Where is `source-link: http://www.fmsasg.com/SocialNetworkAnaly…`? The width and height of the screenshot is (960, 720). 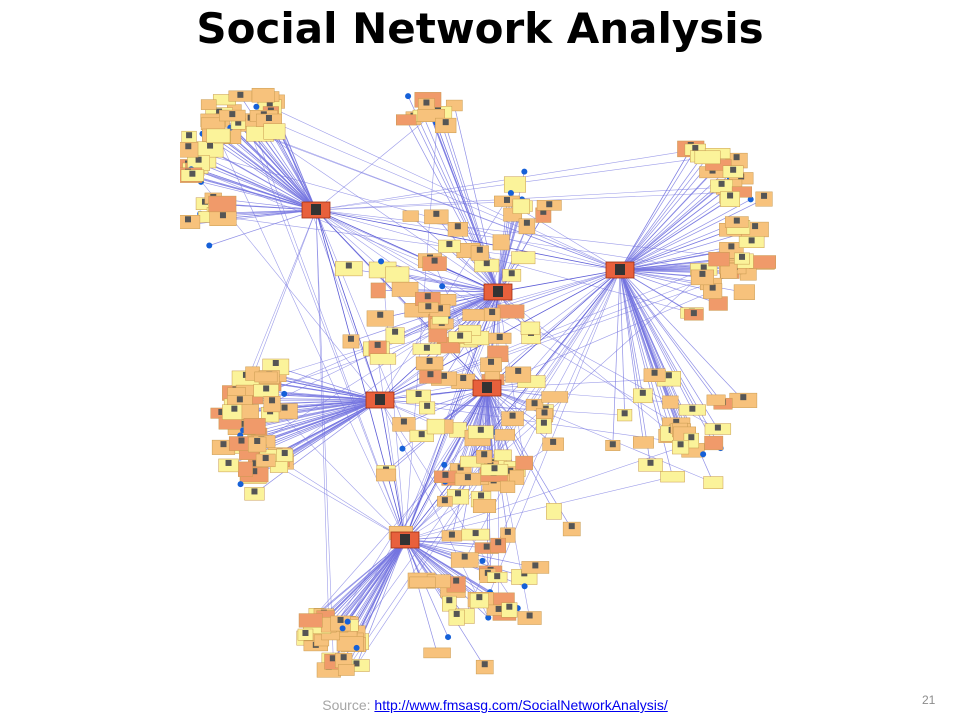 source-link: http://www.fmsasg.com/SocialNetworkAnaly… is located at coordinates (521, 705).